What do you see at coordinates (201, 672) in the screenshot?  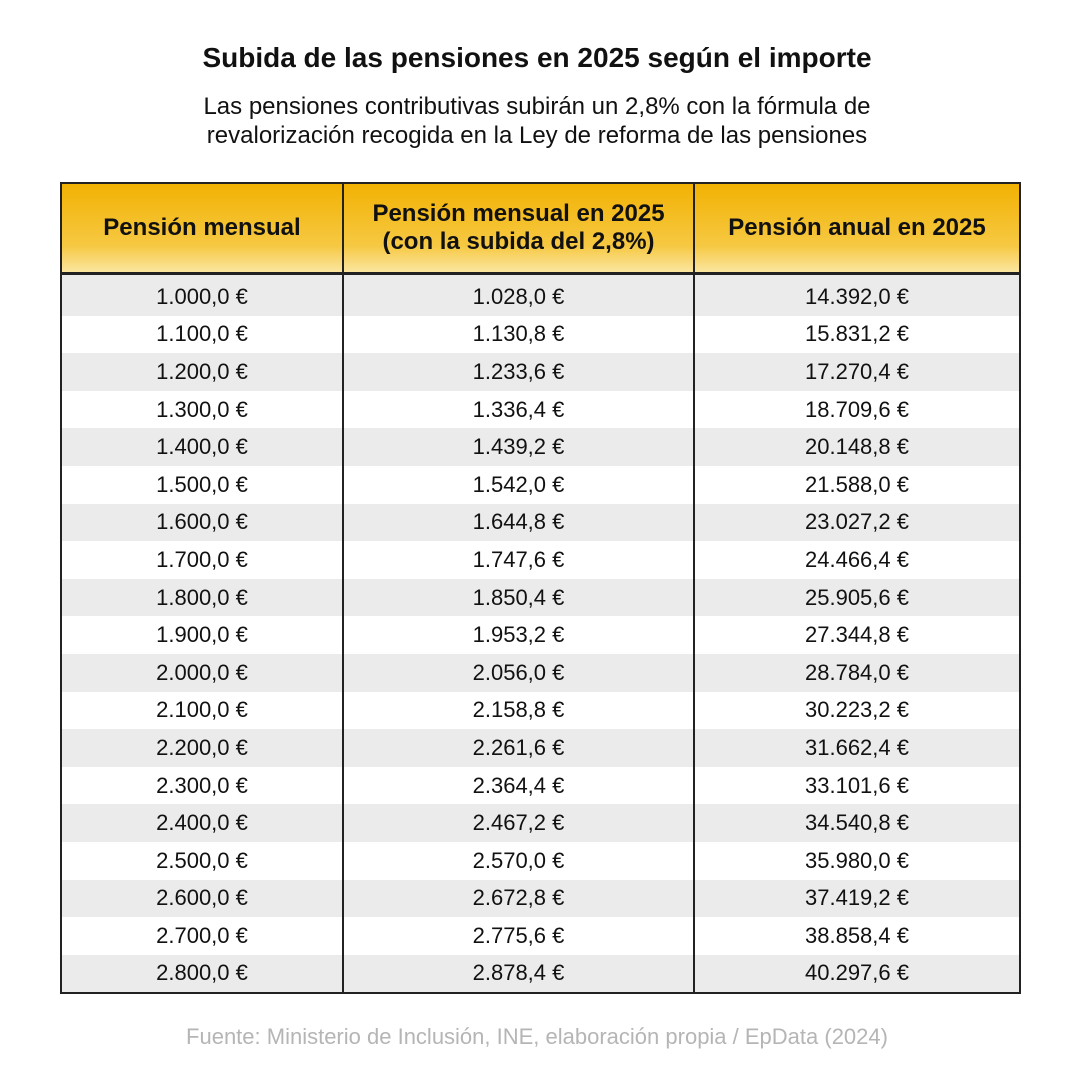 I see `table-cell: 2.000,0 €` at bounding box center [201, 672].